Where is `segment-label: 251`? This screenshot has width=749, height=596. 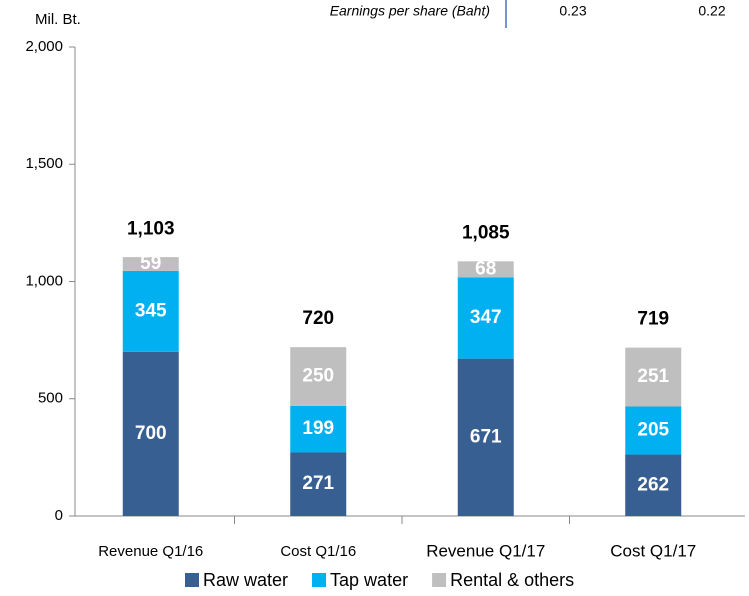
segment-label: 251 is located at coordinates (653, 376).